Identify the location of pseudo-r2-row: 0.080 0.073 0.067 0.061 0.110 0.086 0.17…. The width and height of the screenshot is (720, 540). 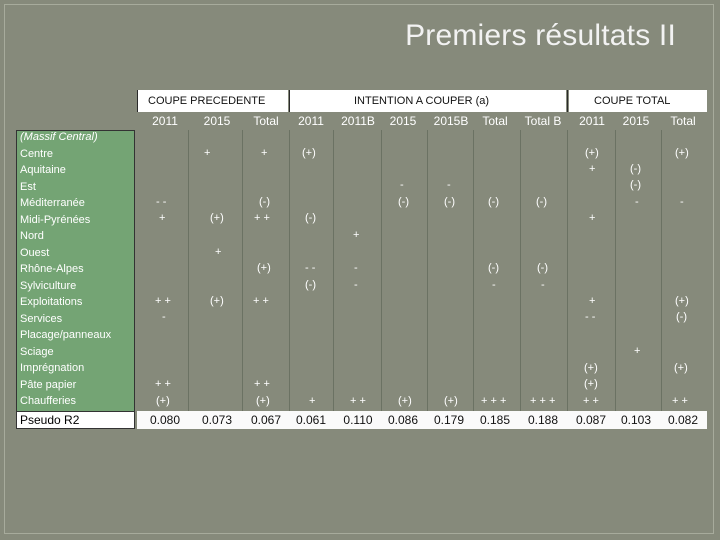
(422, 420).